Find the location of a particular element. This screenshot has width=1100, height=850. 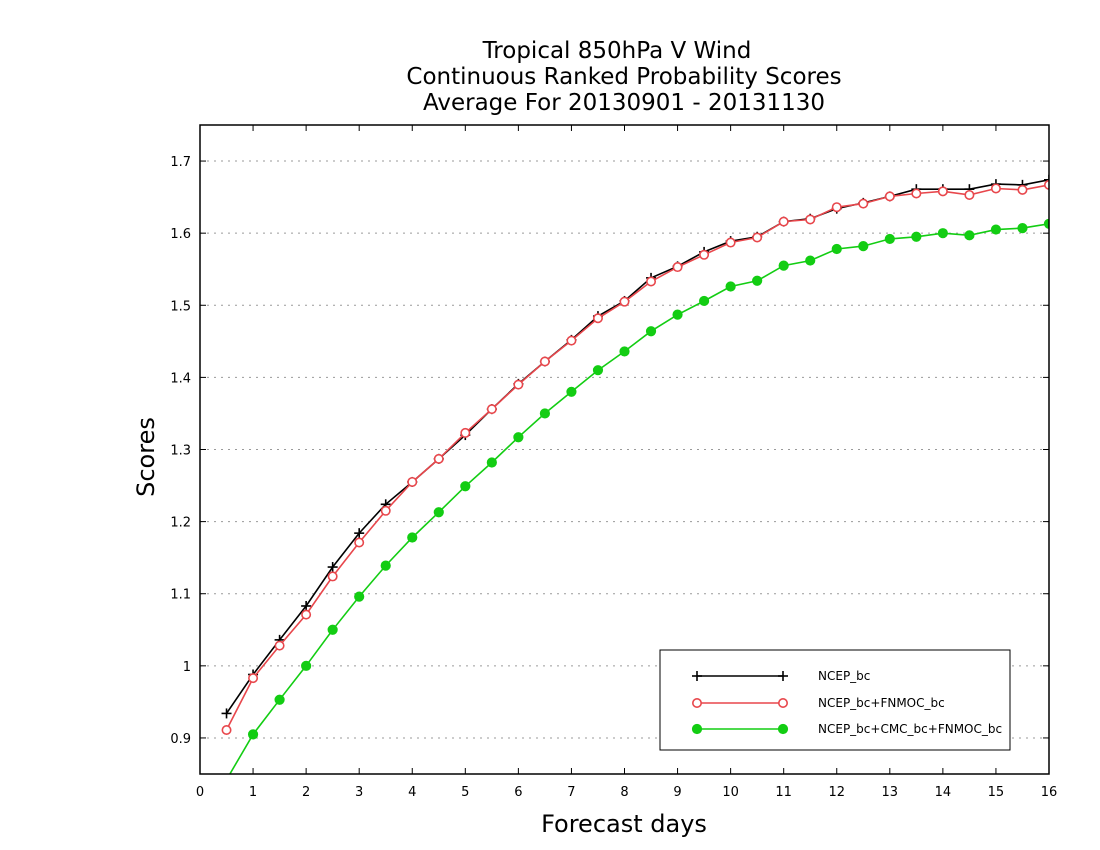

y-axis-label: Scores is located at coordinates (146, 457).